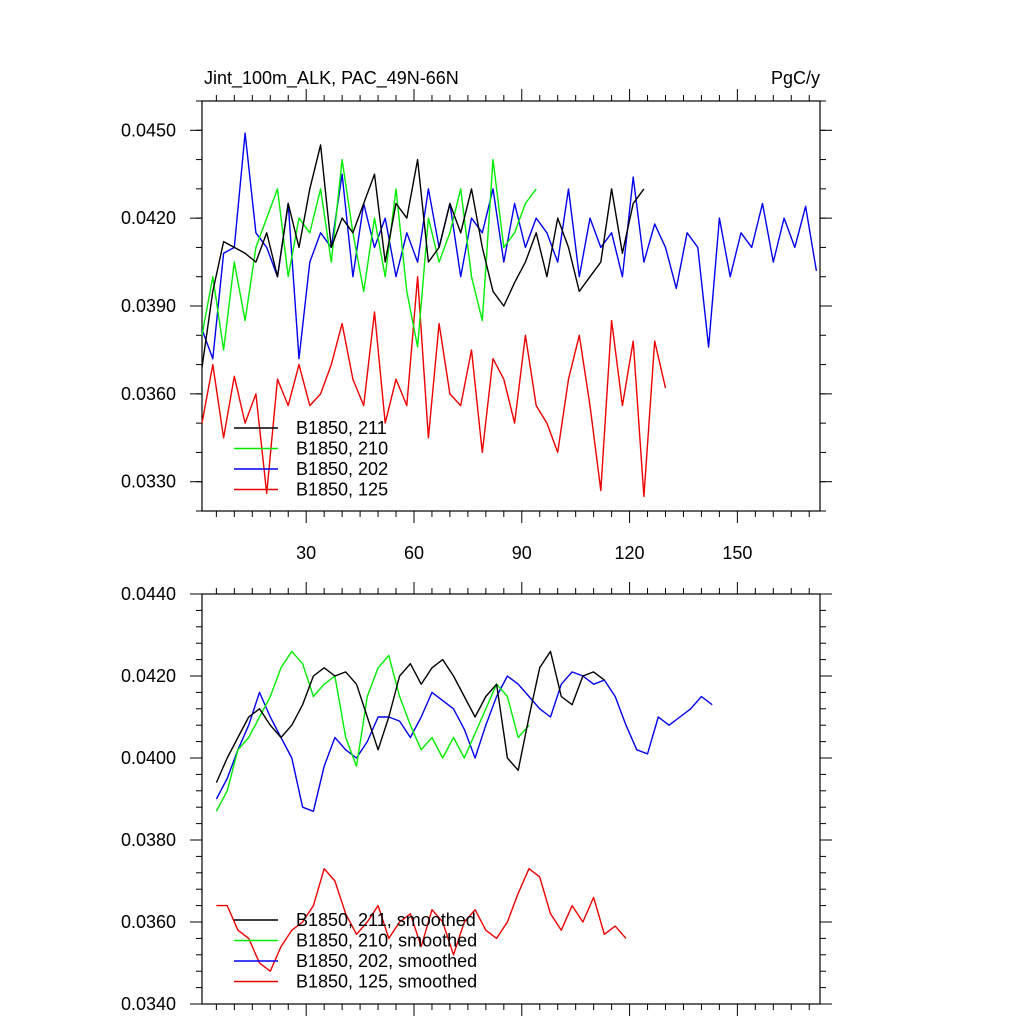 This screenshot has width=1024, height=1024. Describe the element at coordinates (148, 840) in the screenshot. I see `y-tick-label: 0.0380` at that location.